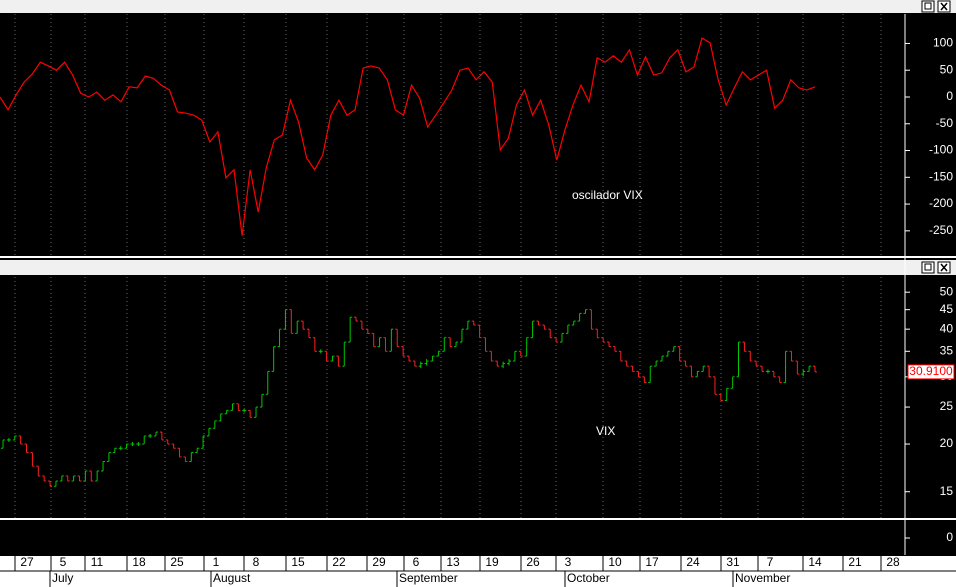 The width and height of the screenshot is (956, 587). Describe the element at coordinates (605, 431) in the screenshot. I see `annotation: VIX` at that location.